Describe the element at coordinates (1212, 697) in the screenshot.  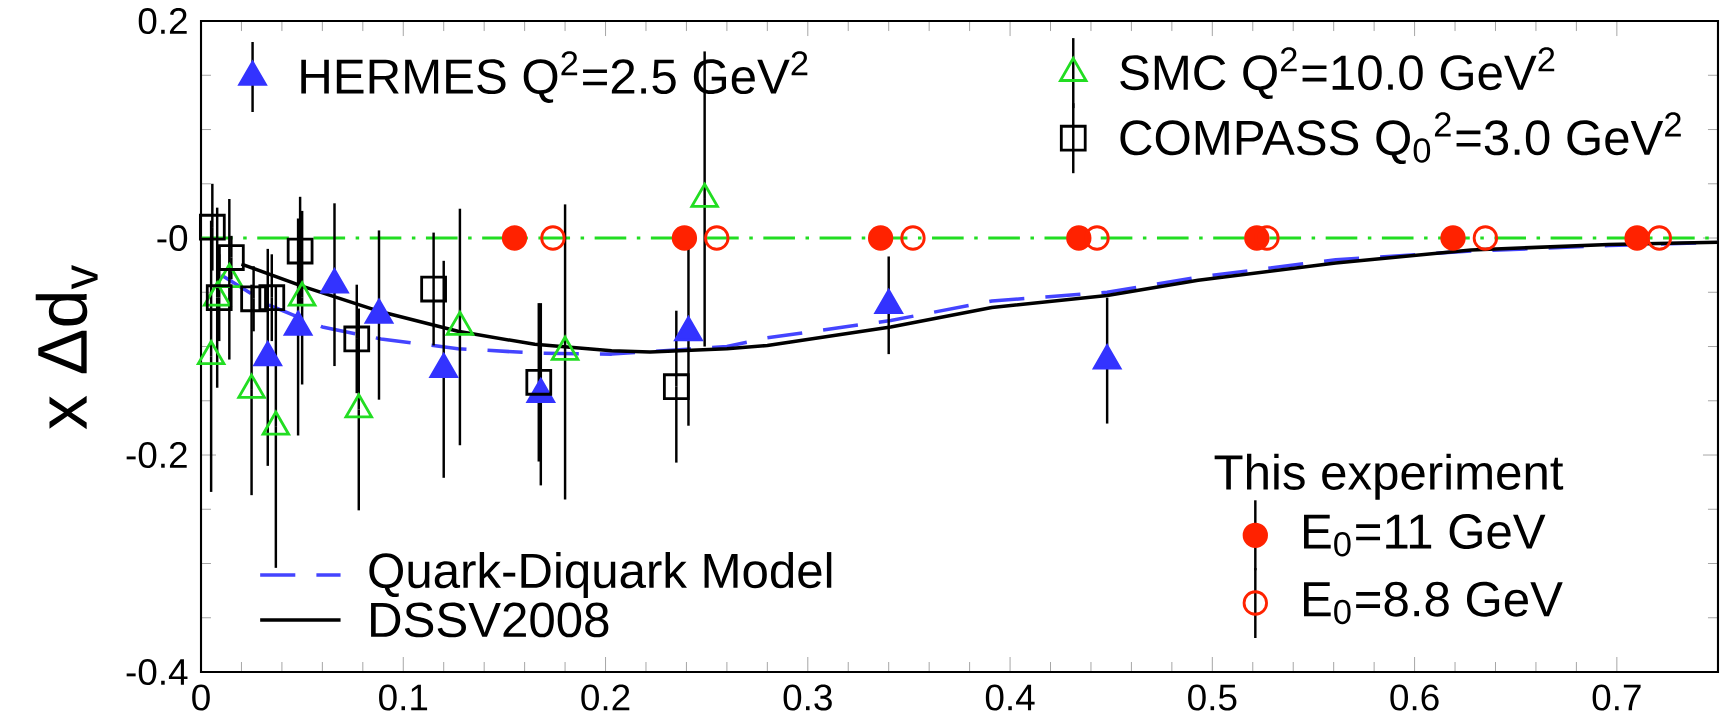
I see `x-tick-label: 0.5` at that location.